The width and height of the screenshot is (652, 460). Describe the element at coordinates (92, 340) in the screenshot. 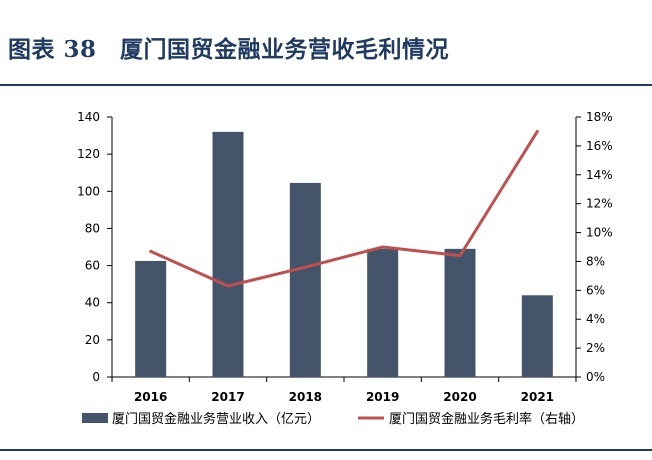

I see `y-left-tick-label: 20` at that location.